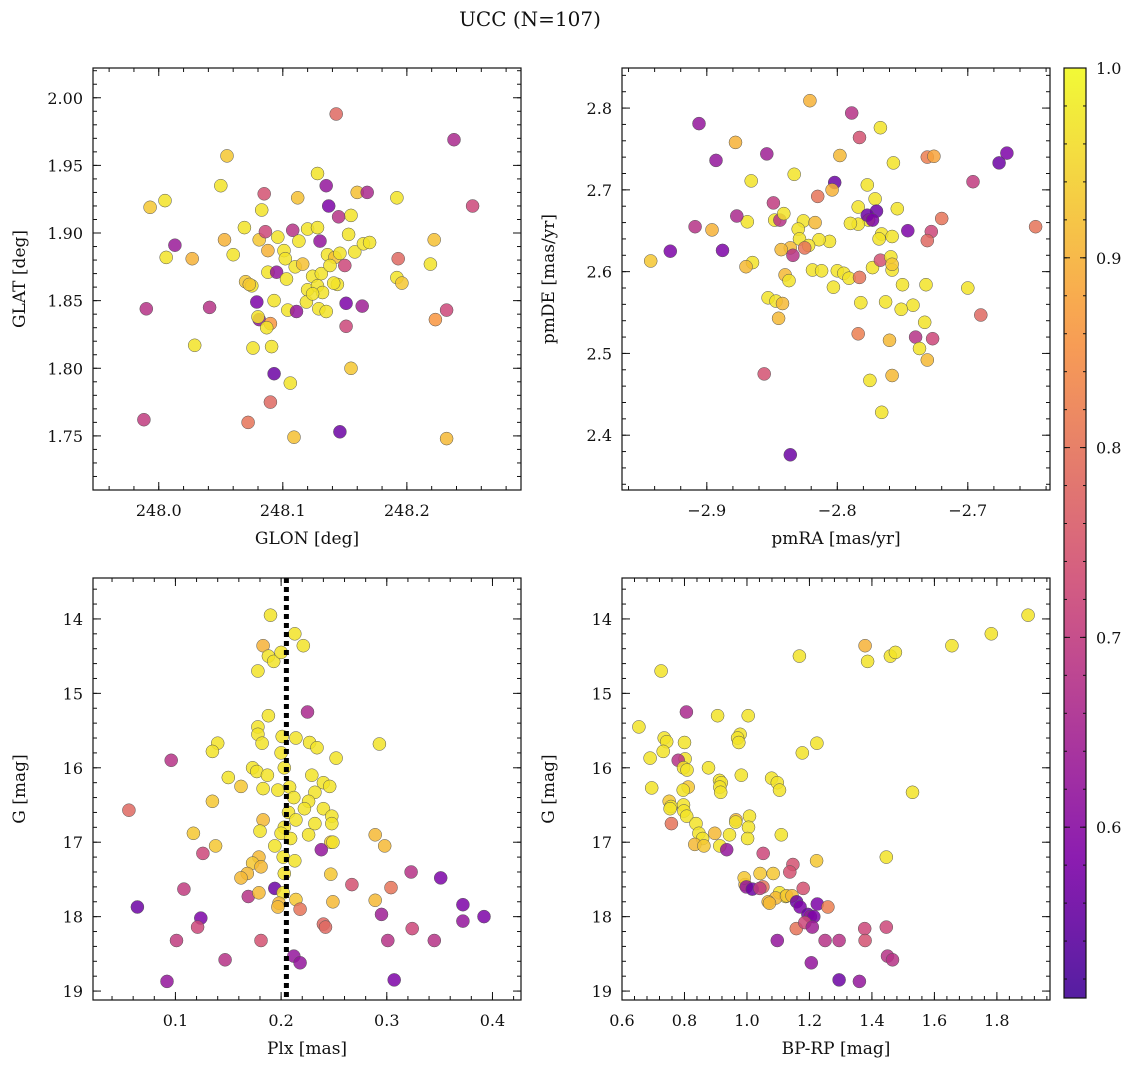 This screenshot has width=1136, height=1067. What do you see at coordinates (967, 510) in the screenshot?
I see `x-tick-label: −2.7` at bounding box center [967, 510].